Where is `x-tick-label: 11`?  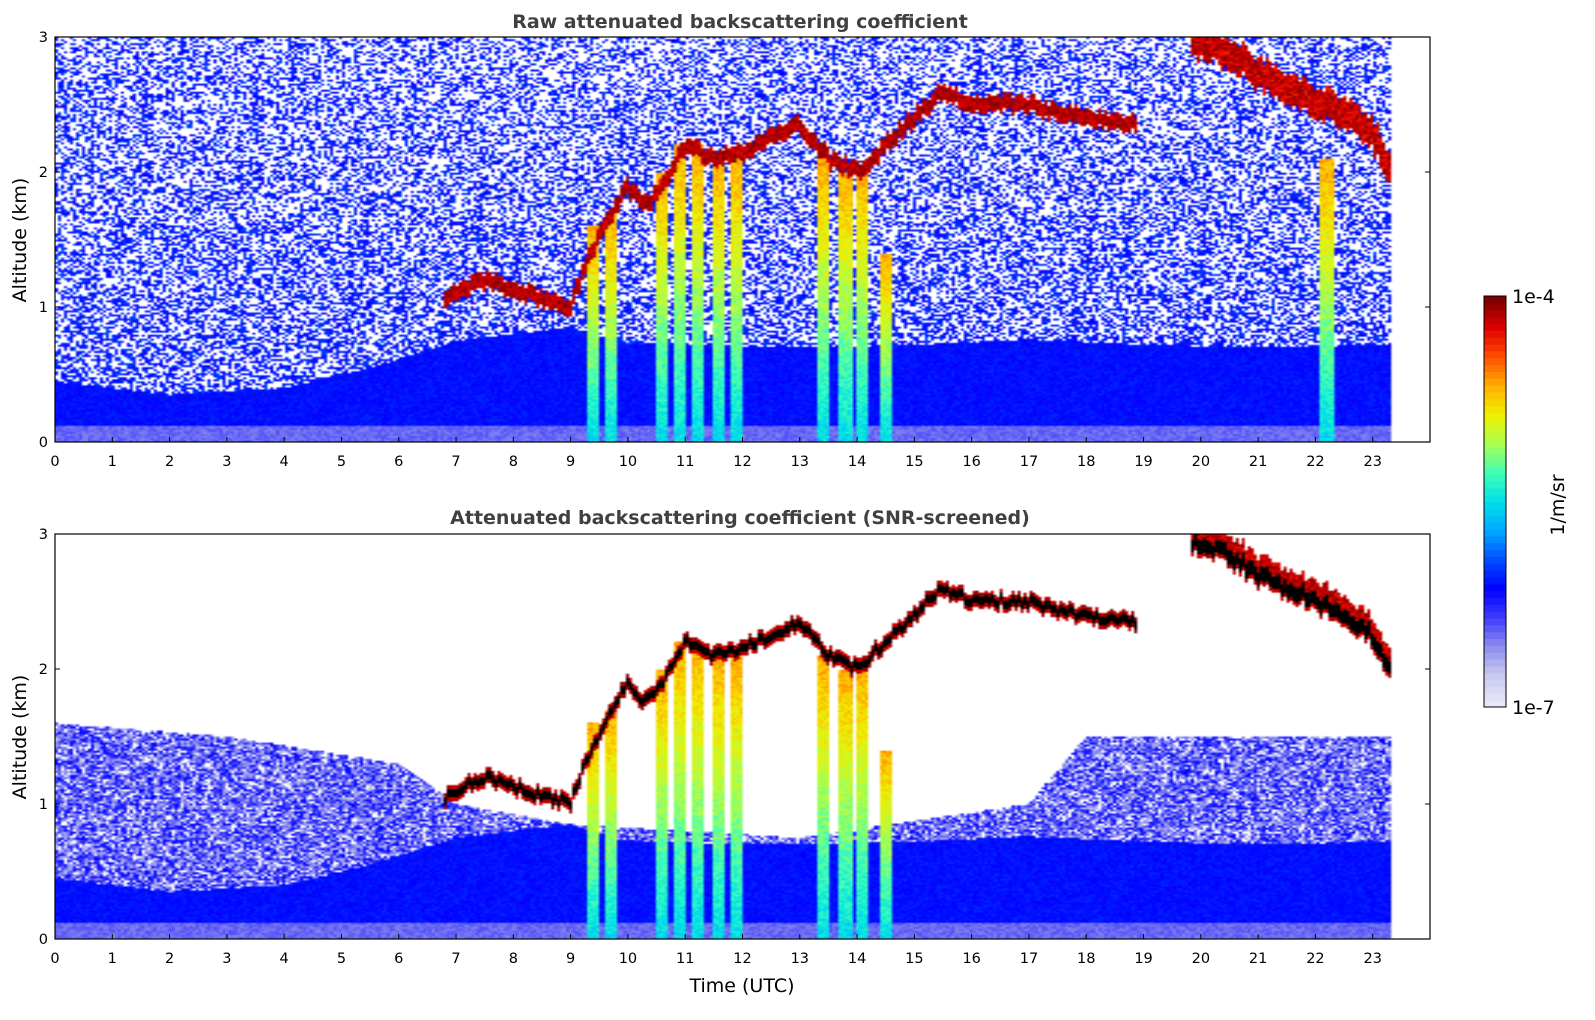 x-tick-label: 11 is located at coordinates (685, 959).